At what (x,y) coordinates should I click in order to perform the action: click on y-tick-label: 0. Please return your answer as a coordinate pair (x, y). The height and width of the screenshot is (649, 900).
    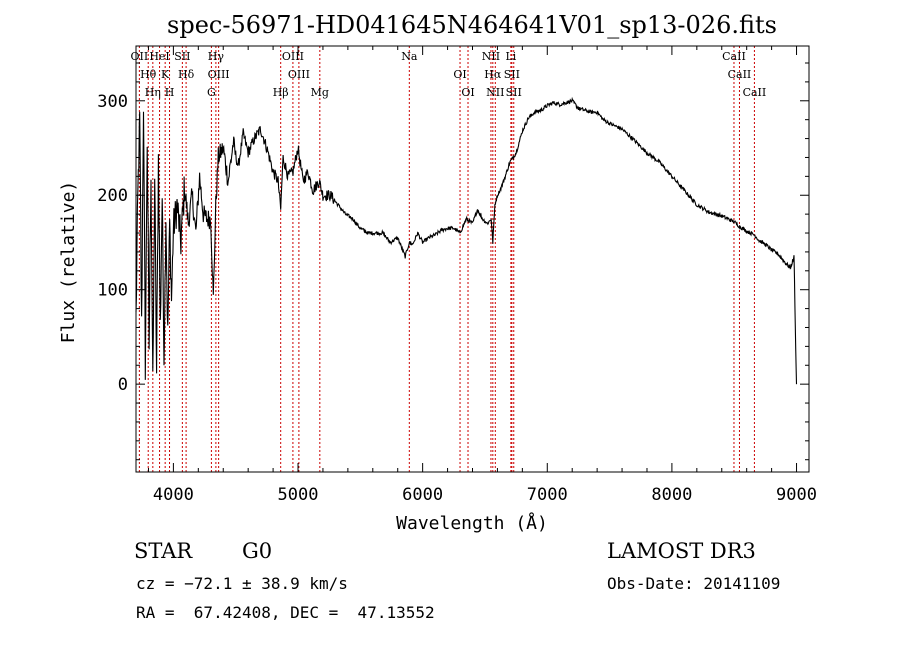
    Looking at the image, I should click on (123, 385).